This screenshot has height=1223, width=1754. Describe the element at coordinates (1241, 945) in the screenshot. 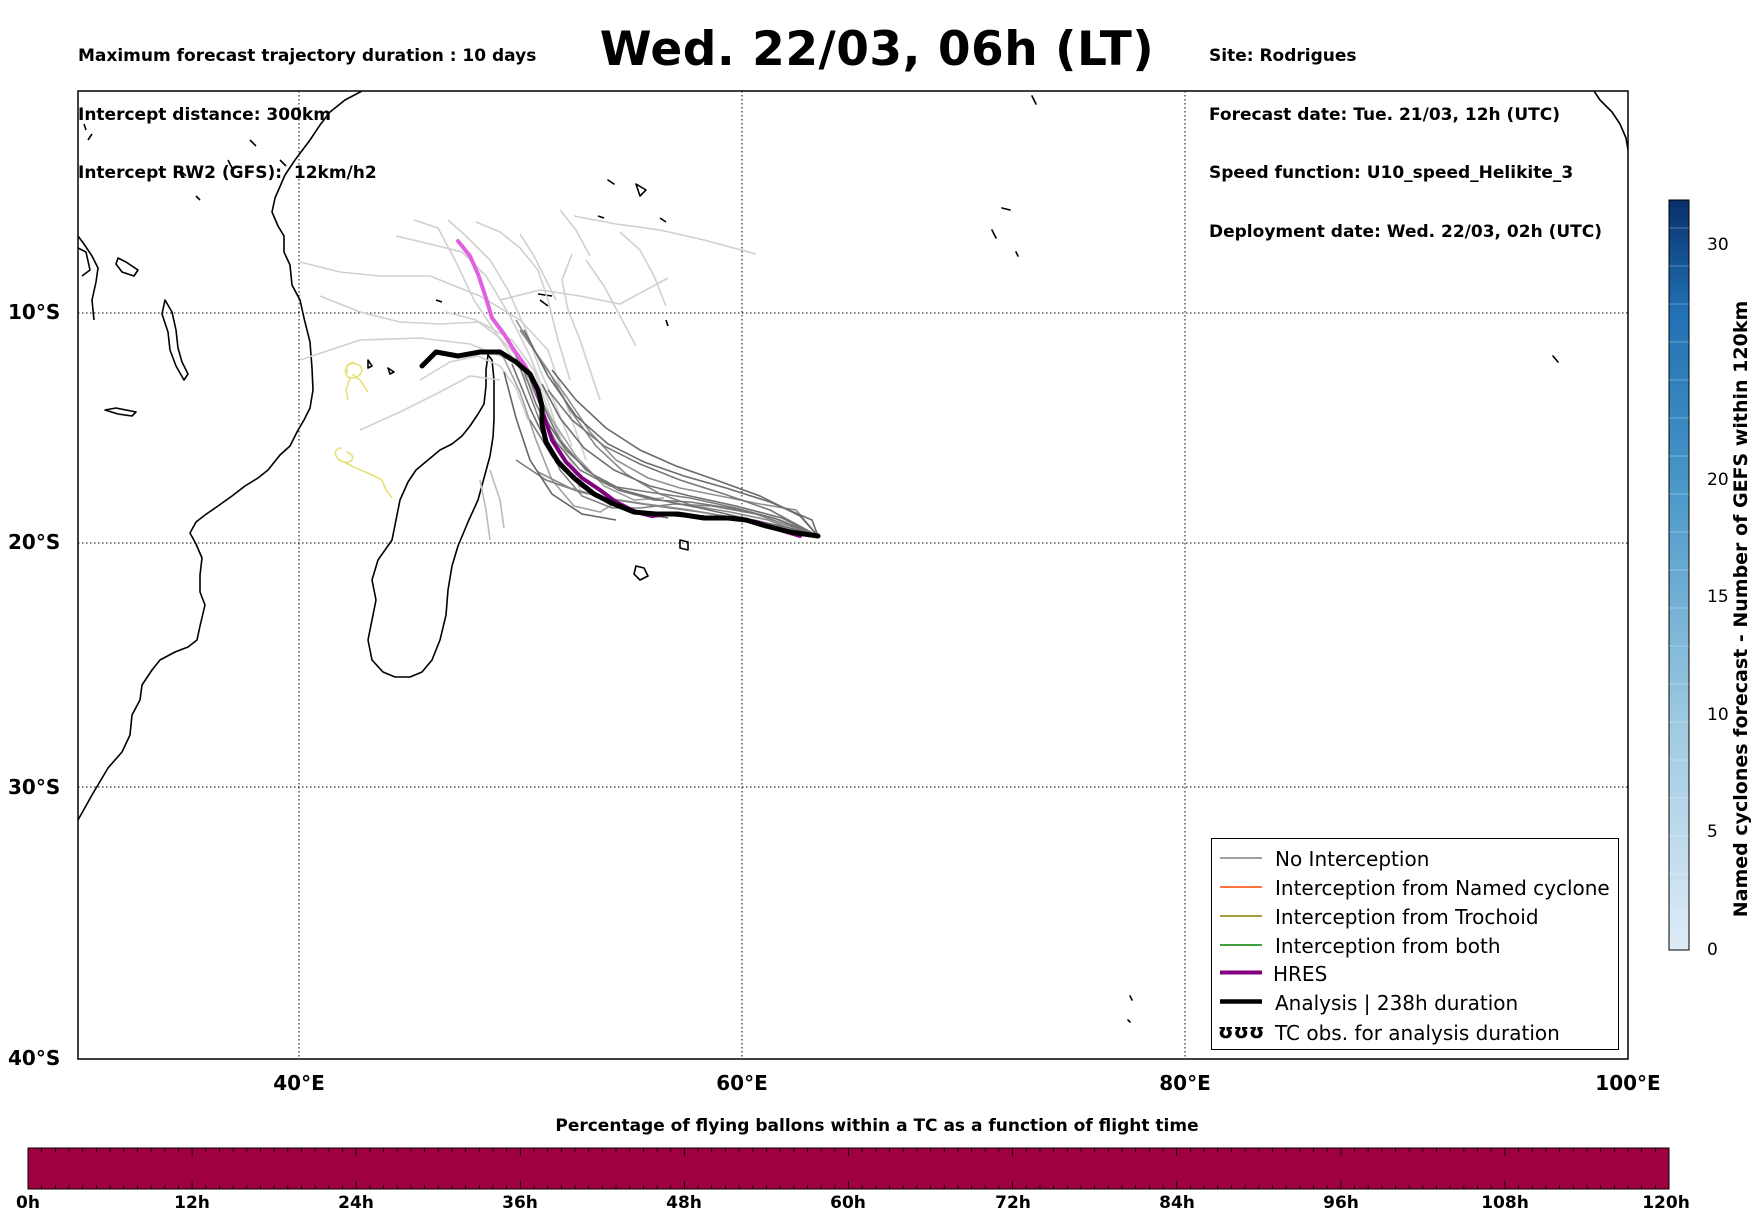

I see `legend-line-green` at that location.